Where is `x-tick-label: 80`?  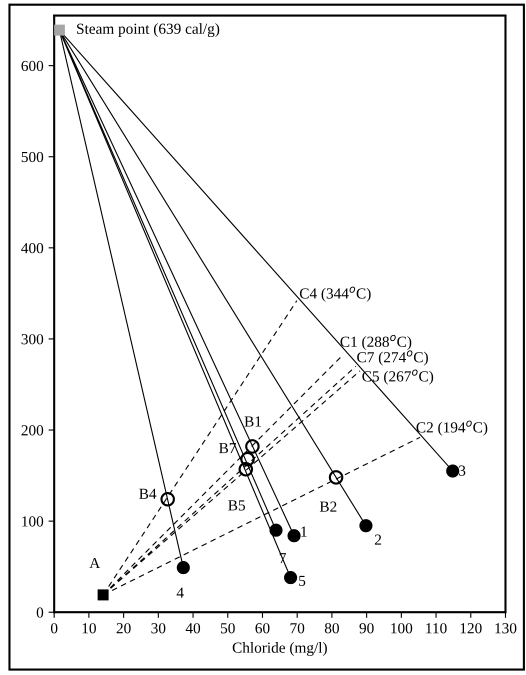 x-tick-label: 80 is located at coordinates (331, 628).